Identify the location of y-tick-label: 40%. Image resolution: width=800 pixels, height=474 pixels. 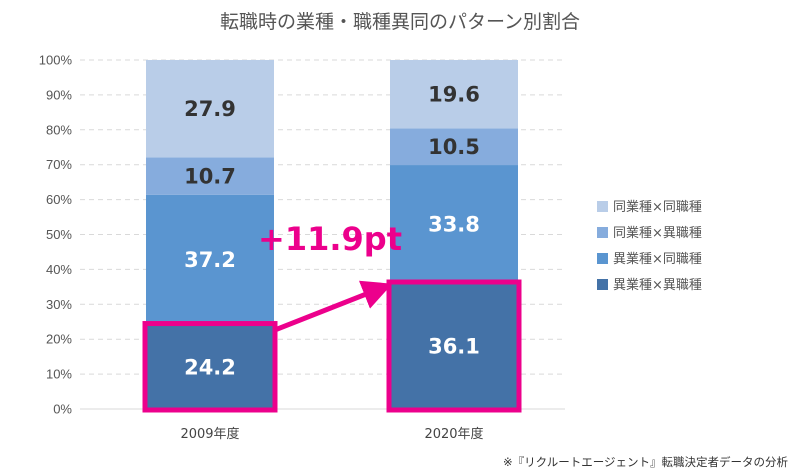
(59, 269).